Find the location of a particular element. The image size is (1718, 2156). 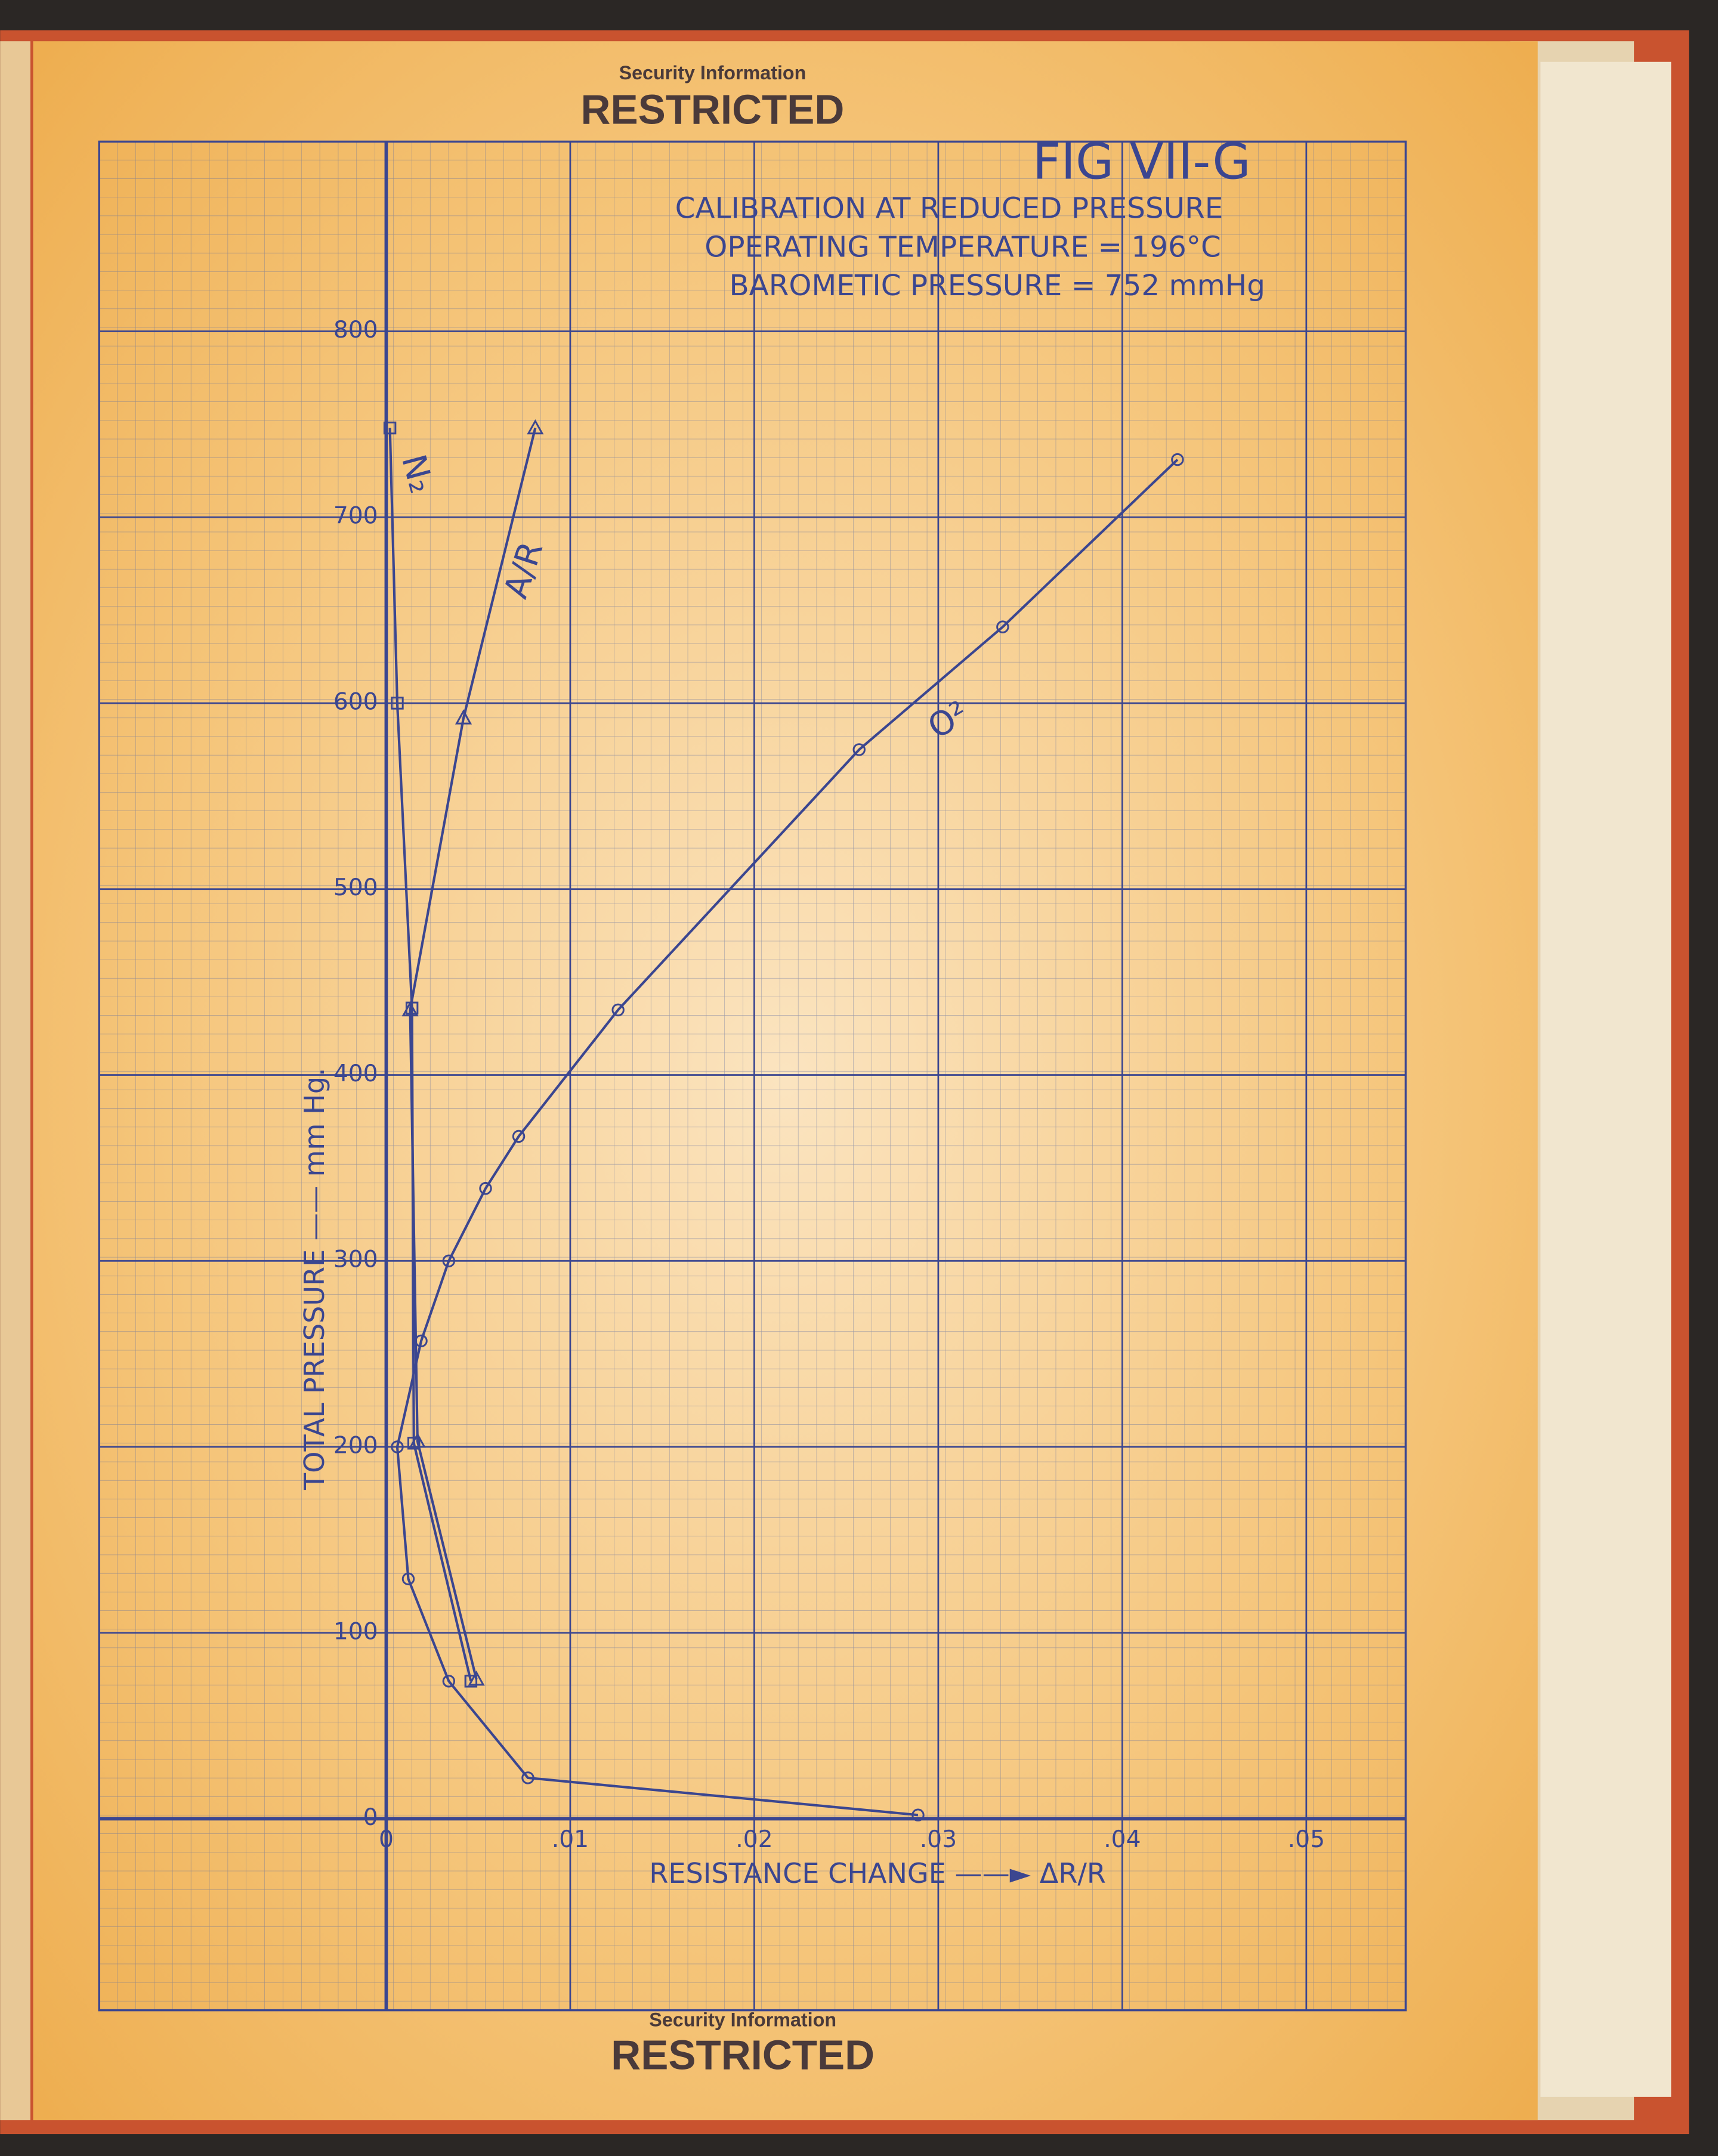

y-tick-label: 500 is located at coordinates (355, 887).